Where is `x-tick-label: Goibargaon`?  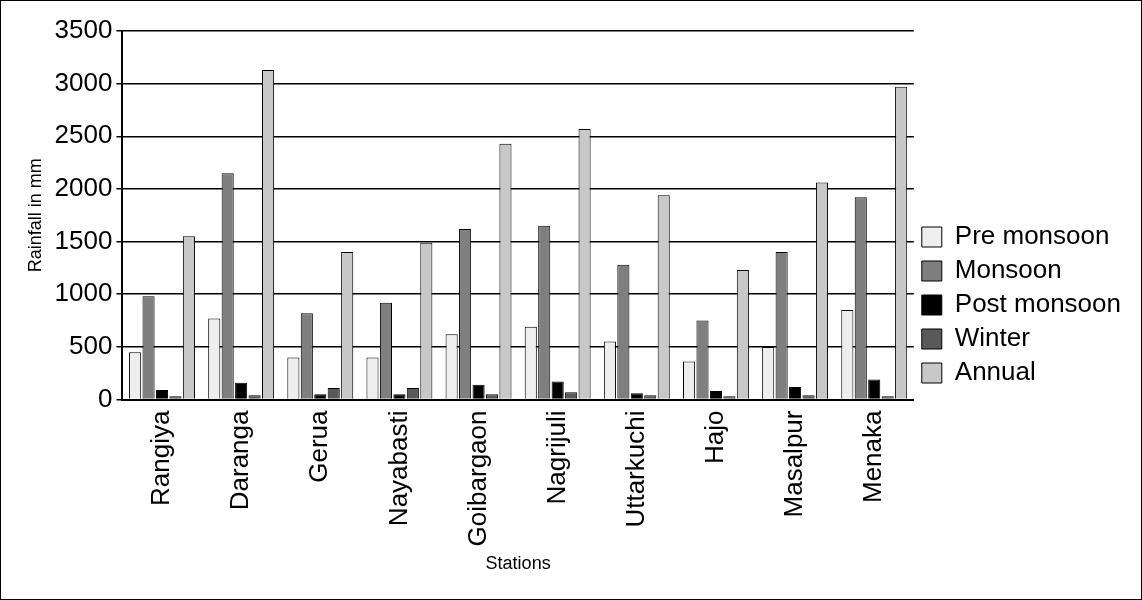 x-tick-label: Goibargaon is located at coordinates (476, 478).